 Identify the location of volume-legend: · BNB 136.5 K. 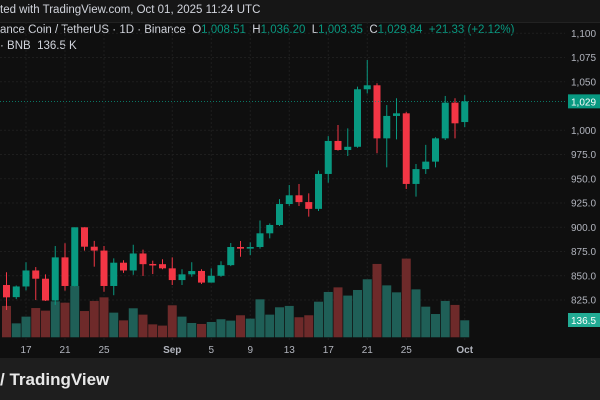
(38, 46).